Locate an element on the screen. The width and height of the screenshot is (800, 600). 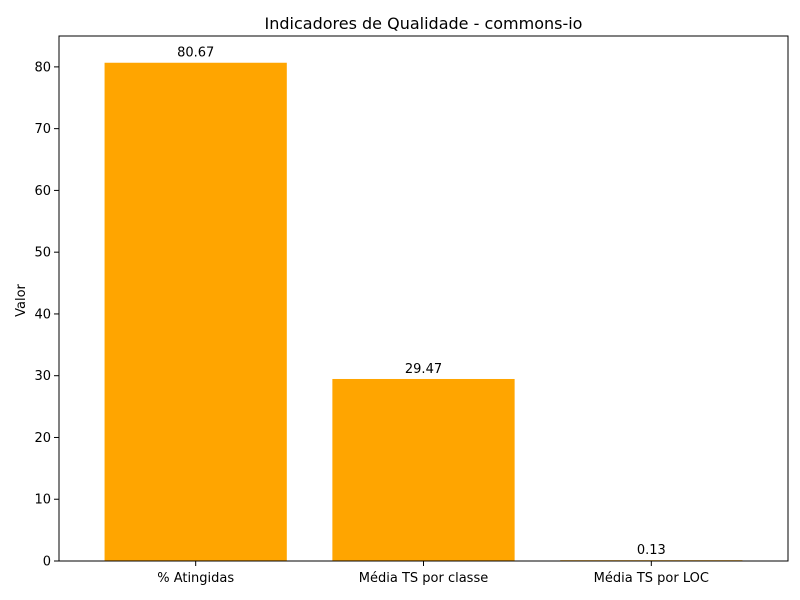
x-tick-label: Média TS por classe is located at coordinates (423, 578).